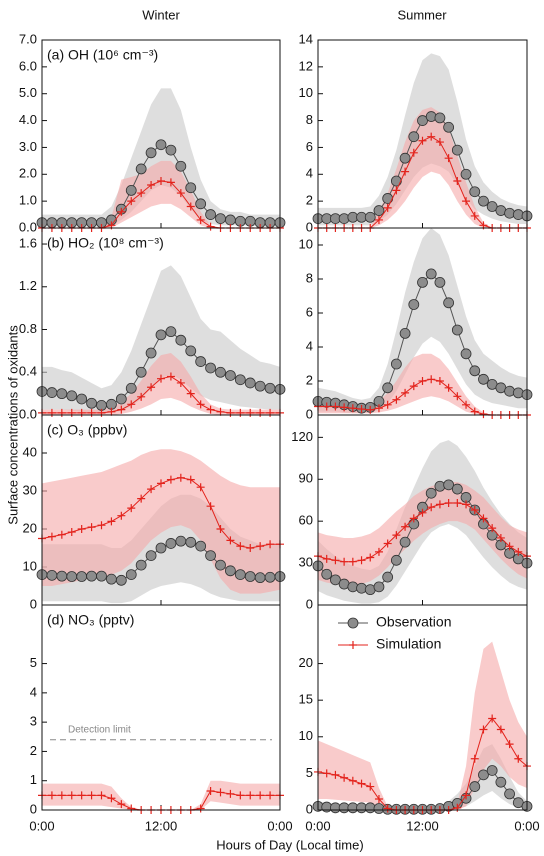 Image resolution: width=544 pixels, height=856 pixels. I want to click on y-tick-label: 3.0, so click(28, 146).